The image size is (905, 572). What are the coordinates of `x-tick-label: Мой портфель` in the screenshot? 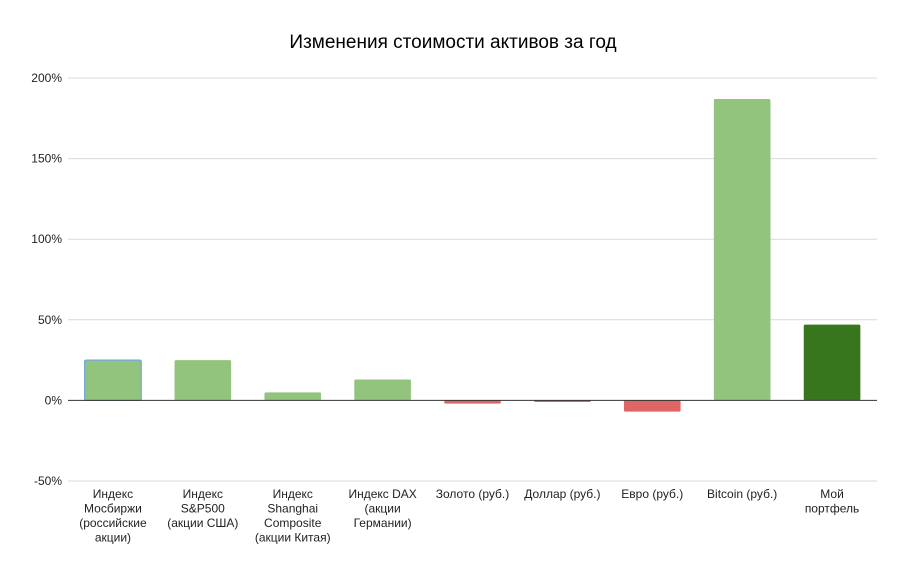 It's located at (832, 501).